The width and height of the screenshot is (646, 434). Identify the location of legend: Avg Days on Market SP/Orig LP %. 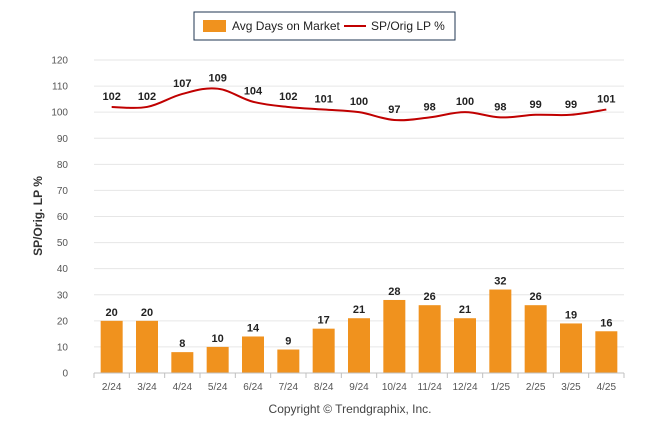
(324, 26).